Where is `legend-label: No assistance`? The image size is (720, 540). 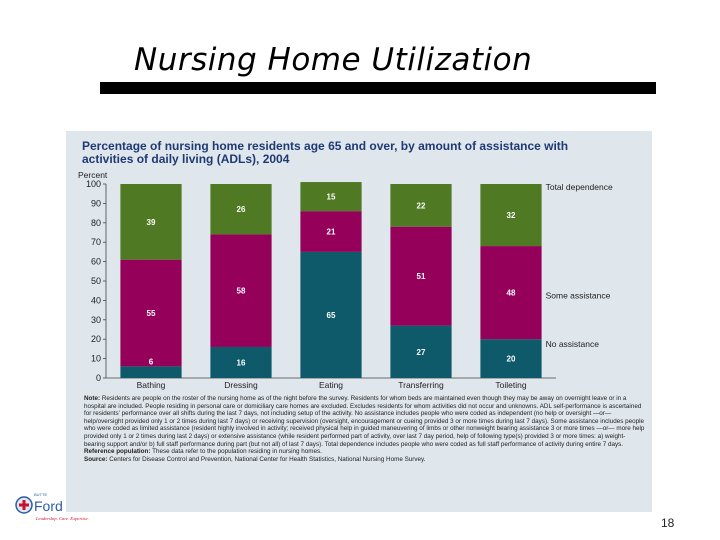
legend-label: No assistance is located at coordinates (573, 344).